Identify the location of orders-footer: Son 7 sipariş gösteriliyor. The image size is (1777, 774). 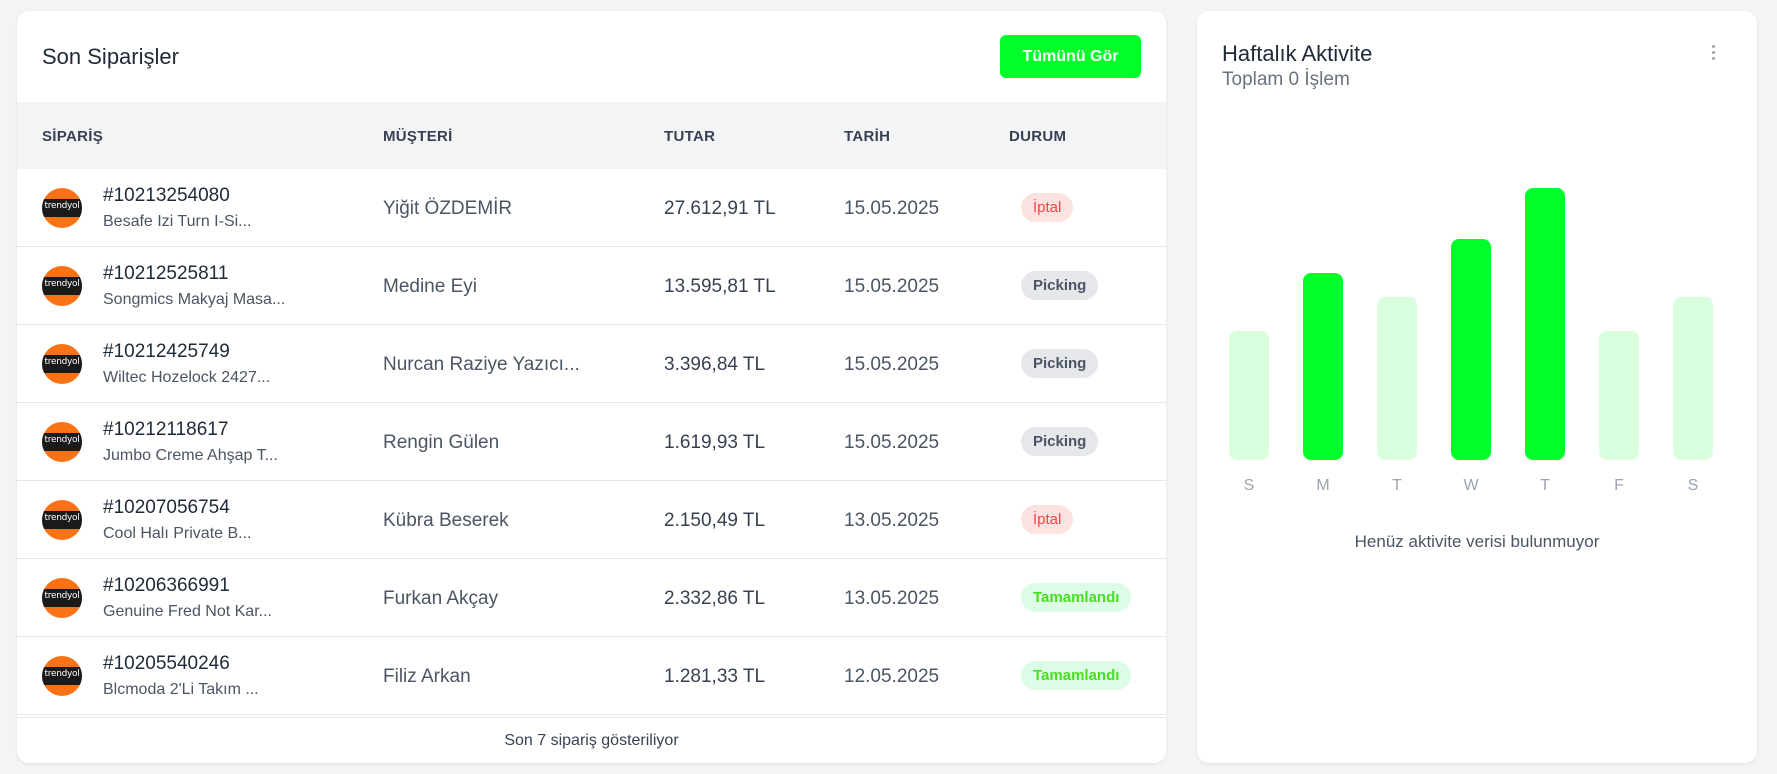
(591, 740).